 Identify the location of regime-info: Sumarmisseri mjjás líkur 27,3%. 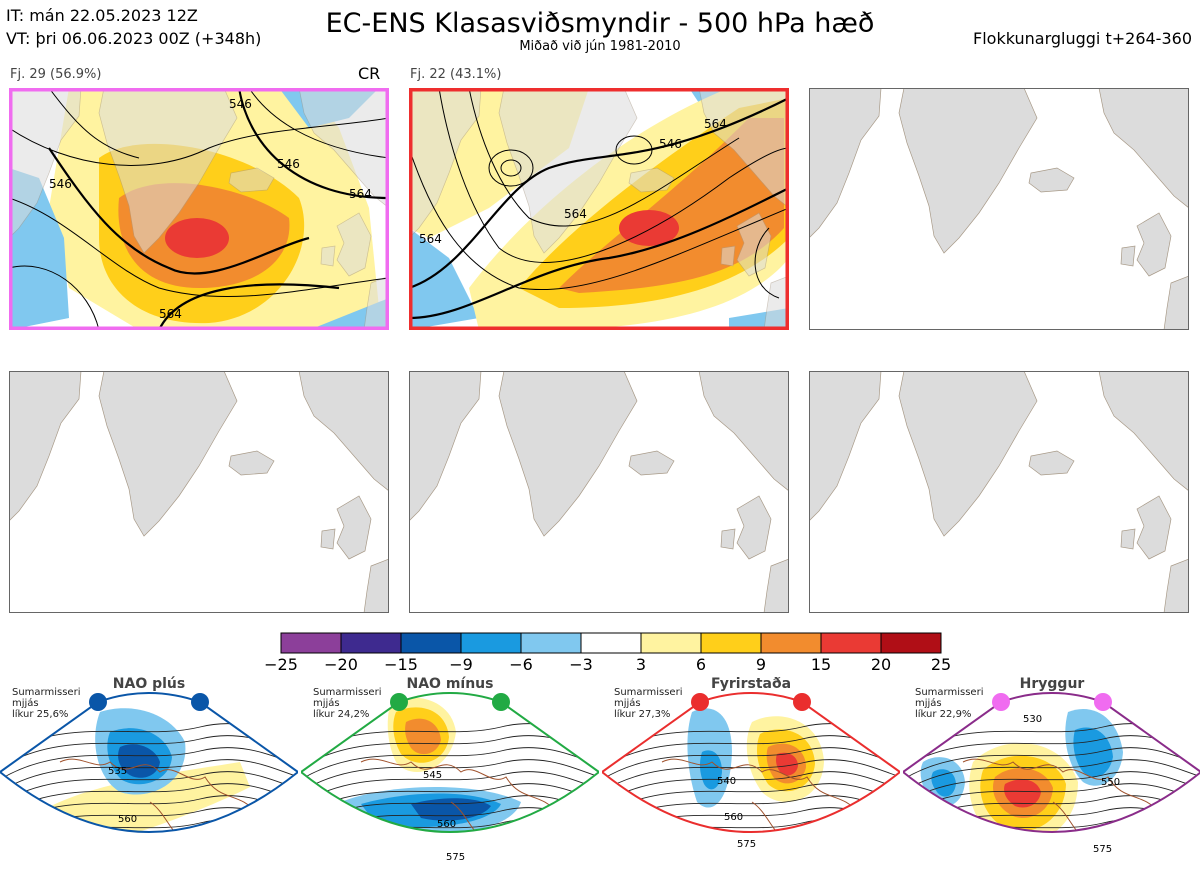
(648, 703).